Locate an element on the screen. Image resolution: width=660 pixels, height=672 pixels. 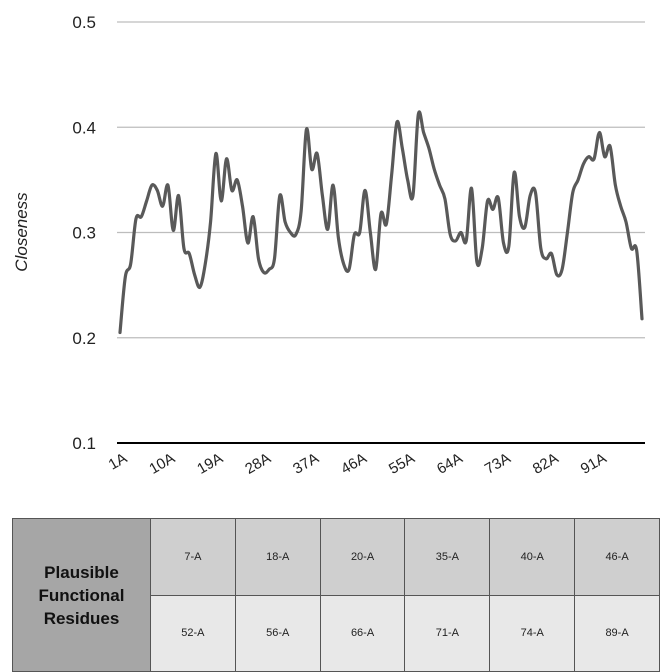
x-tick-label: 73A is located at coordinates (498, 464).